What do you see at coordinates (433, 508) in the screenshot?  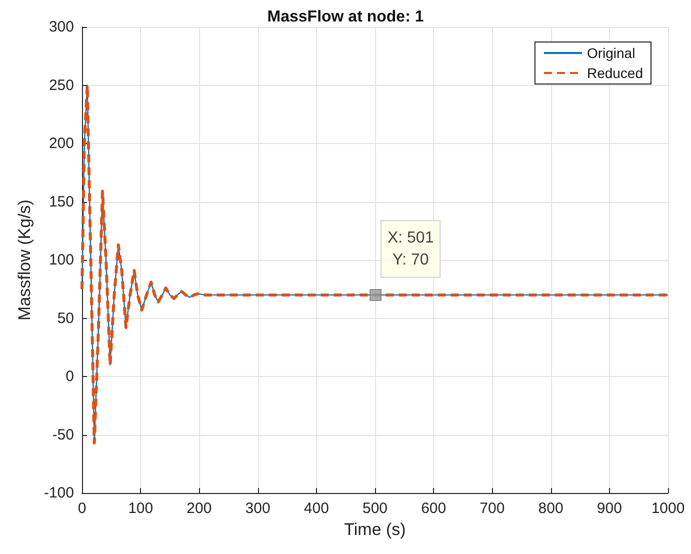 I see `x-tick-label: 600` at bounding box center [433, 508].